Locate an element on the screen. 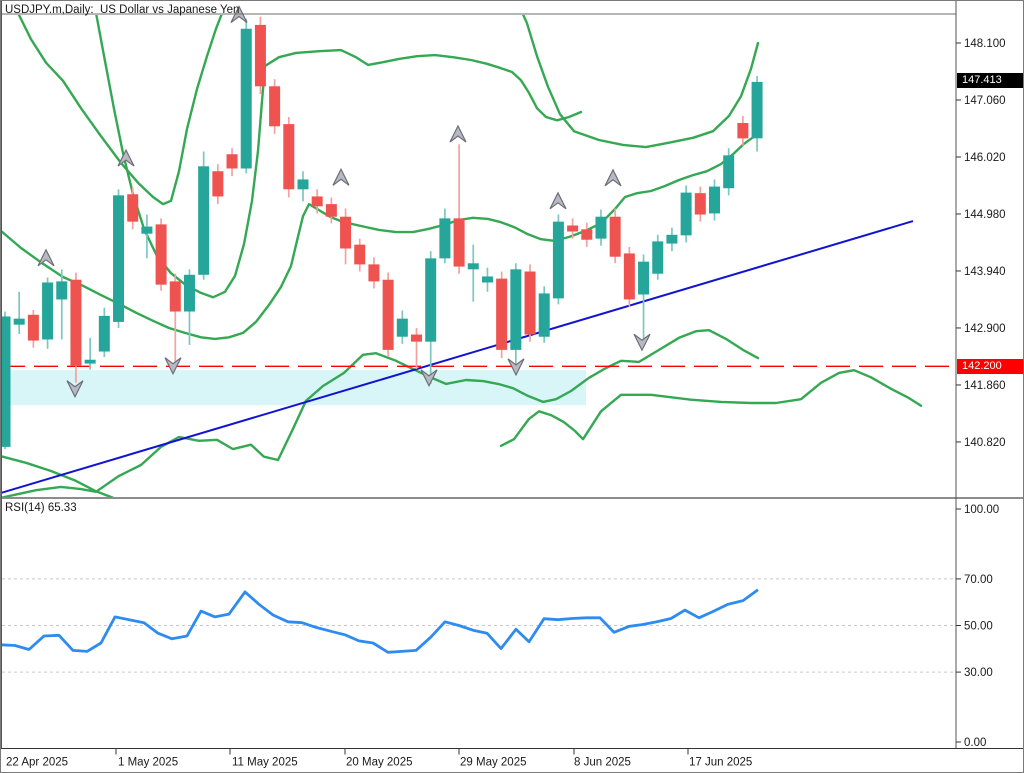  rsi-tick-label: 70.00 is located at coordinates (978, 580).